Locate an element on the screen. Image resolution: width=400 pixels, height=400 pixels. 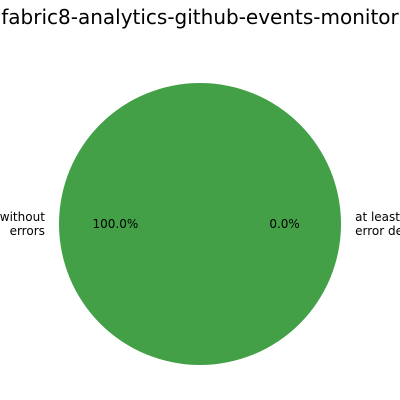
chart-title: fabric8-analytics-github-events-monitor is located at coordinates (200, 17).